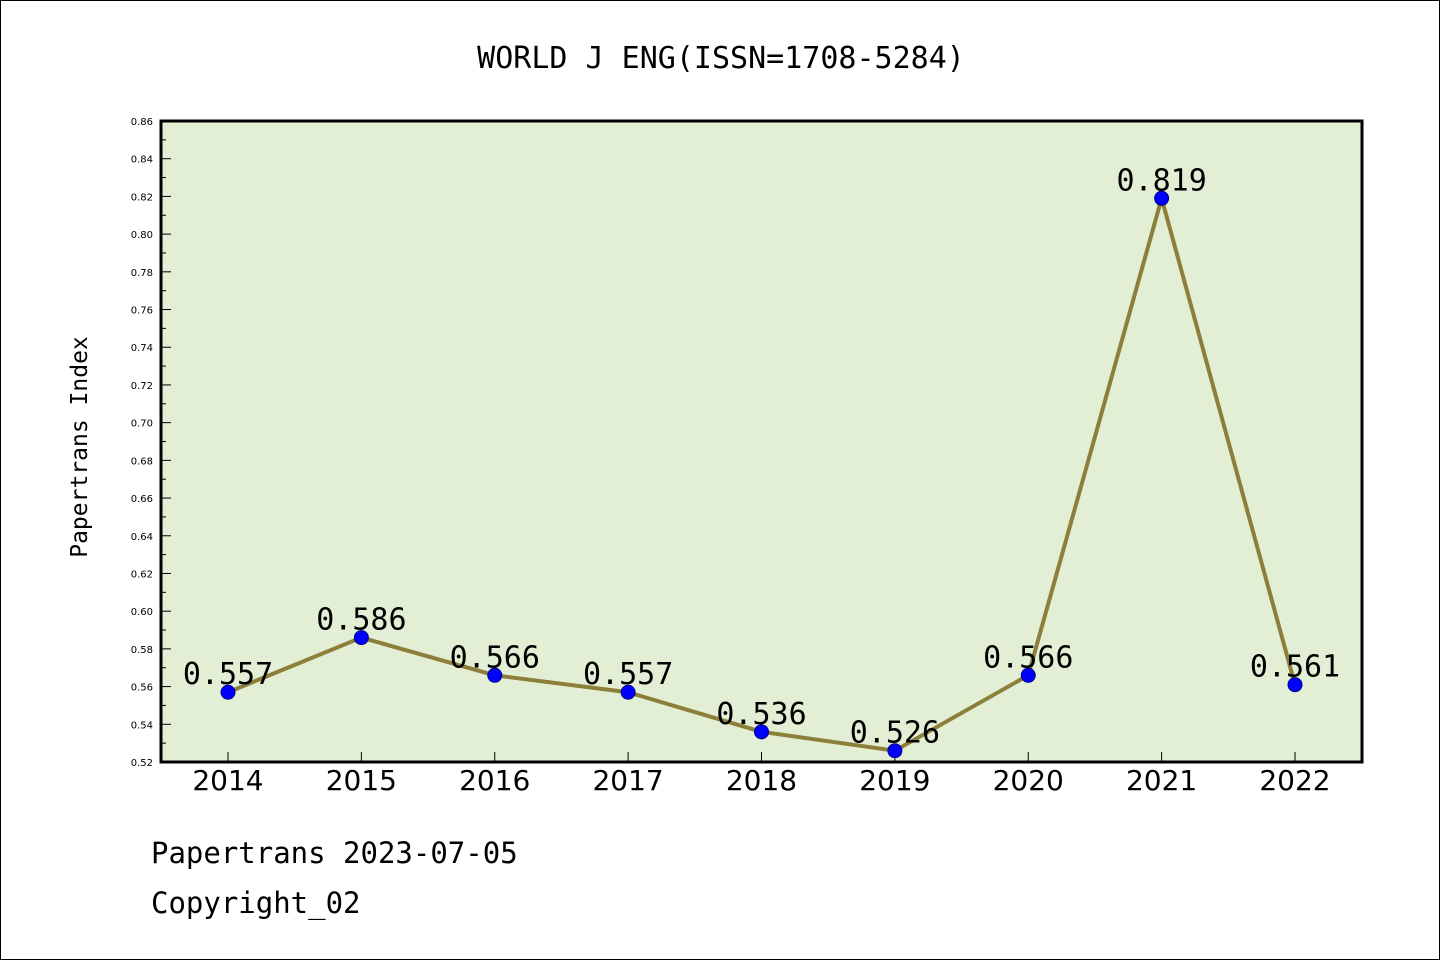  I want to click on x-tick-label: 2016, so click(494, 780).